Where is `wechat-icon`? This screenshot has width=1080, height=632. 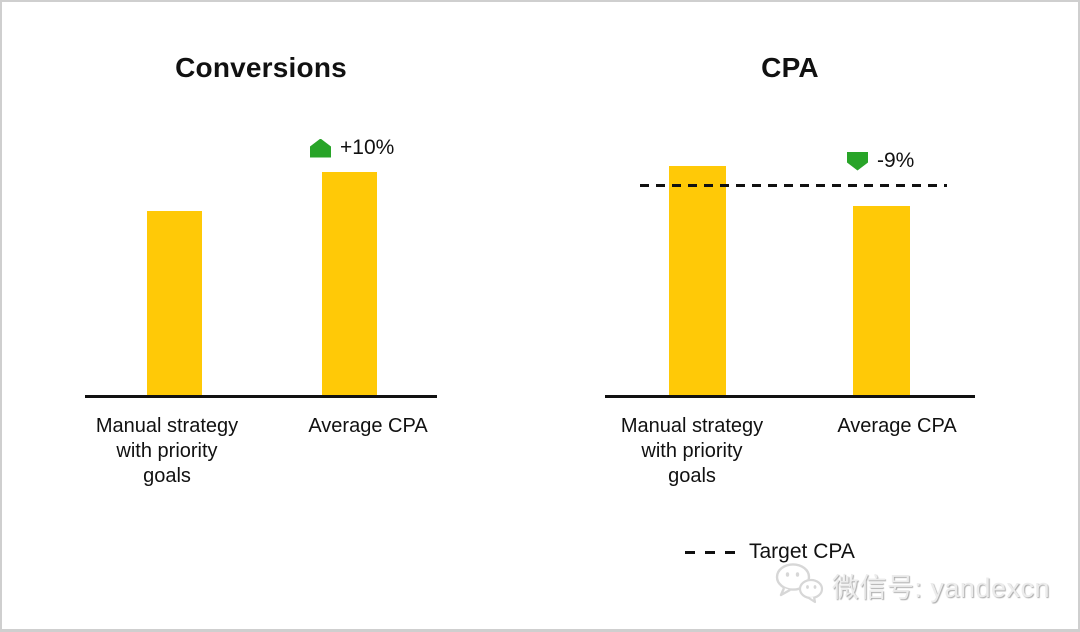 wechat-icon is located at coordinates (799, 585).